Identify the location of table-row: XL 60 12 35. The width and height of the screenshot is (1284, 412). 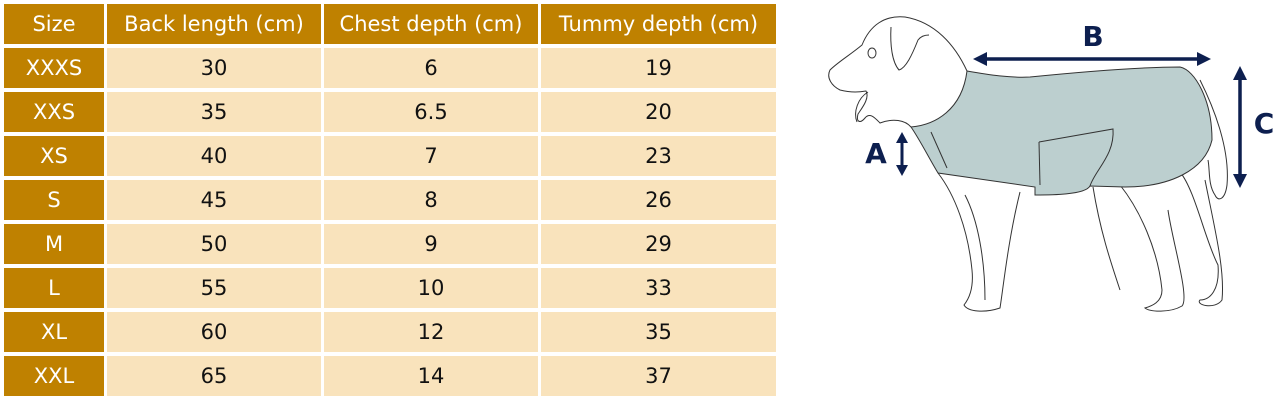
(390, 331).